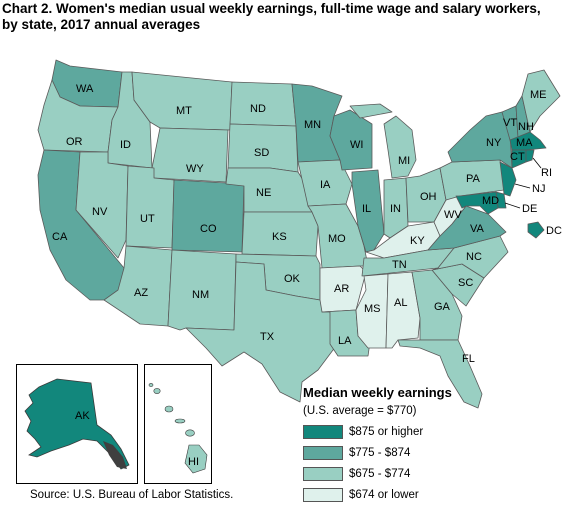 The width and height of the screenshot is (585, 510). Describe the element at coordinates (261, 153) in the screenshot. I see `label-sd: SD` at that location.